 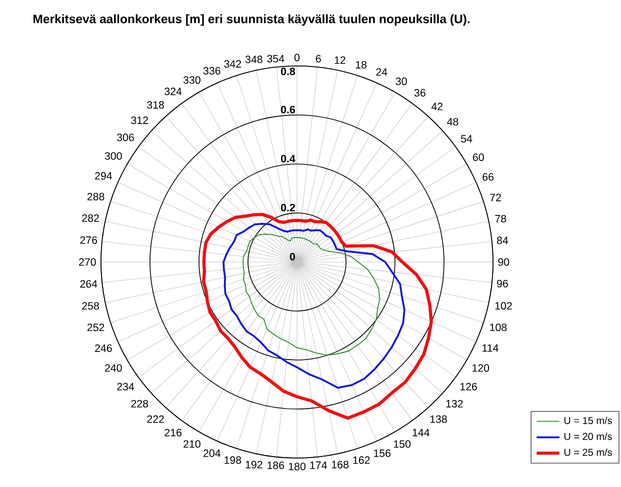 I want to click on spoke-label: 282, so click(x=90, y=218).